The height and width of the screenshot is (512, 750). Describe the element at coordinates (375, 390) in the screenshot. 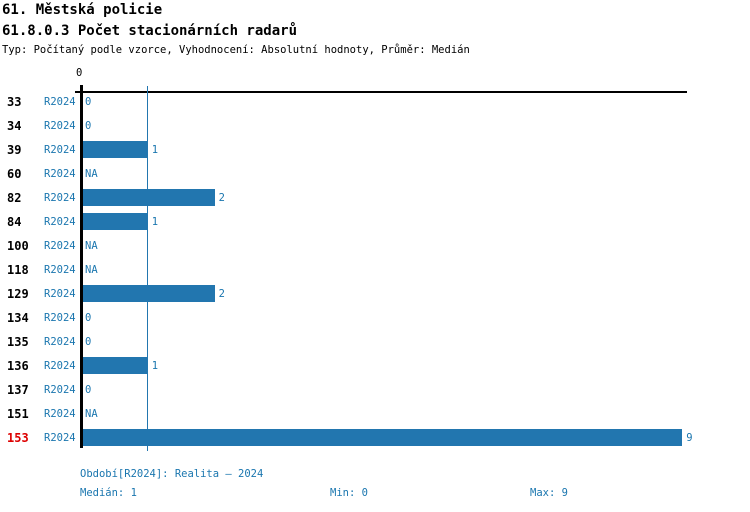

I see `chart-row: 137 R2024 0` at that location.